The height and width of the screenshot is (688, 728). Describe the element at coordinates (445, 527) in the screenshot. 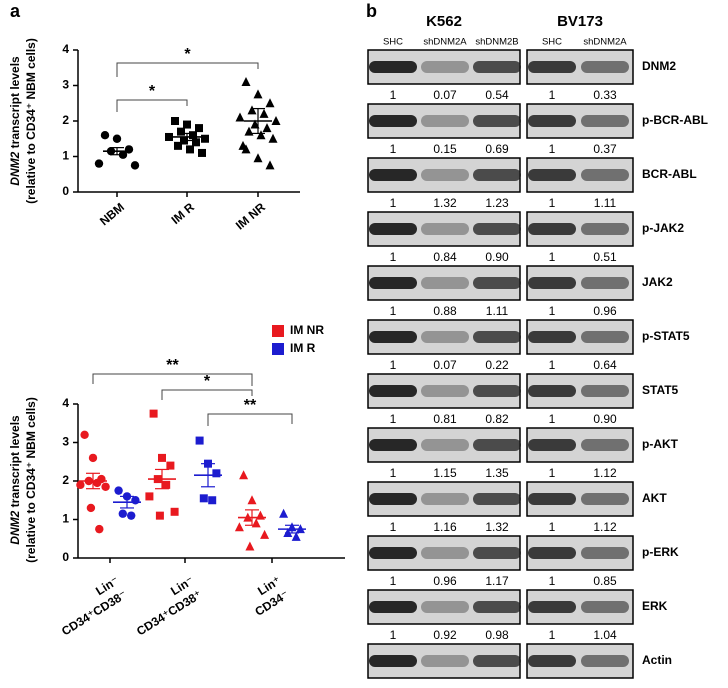

I see `quantification: 1.16` at that location.